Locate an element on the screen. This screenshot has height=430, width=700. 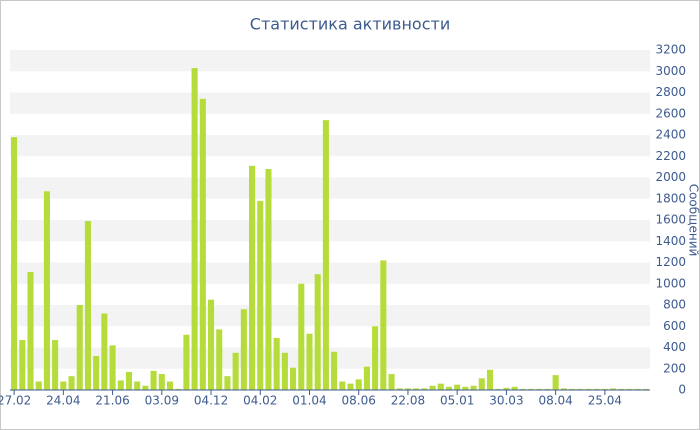
y-tick-label: 2800 is located at coordinates (670, 92).